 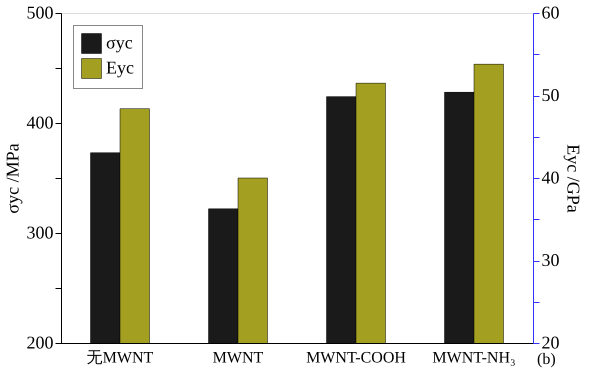 I want to click on x-tick-label: MWNT-COOH, so click(x=356, y=358).